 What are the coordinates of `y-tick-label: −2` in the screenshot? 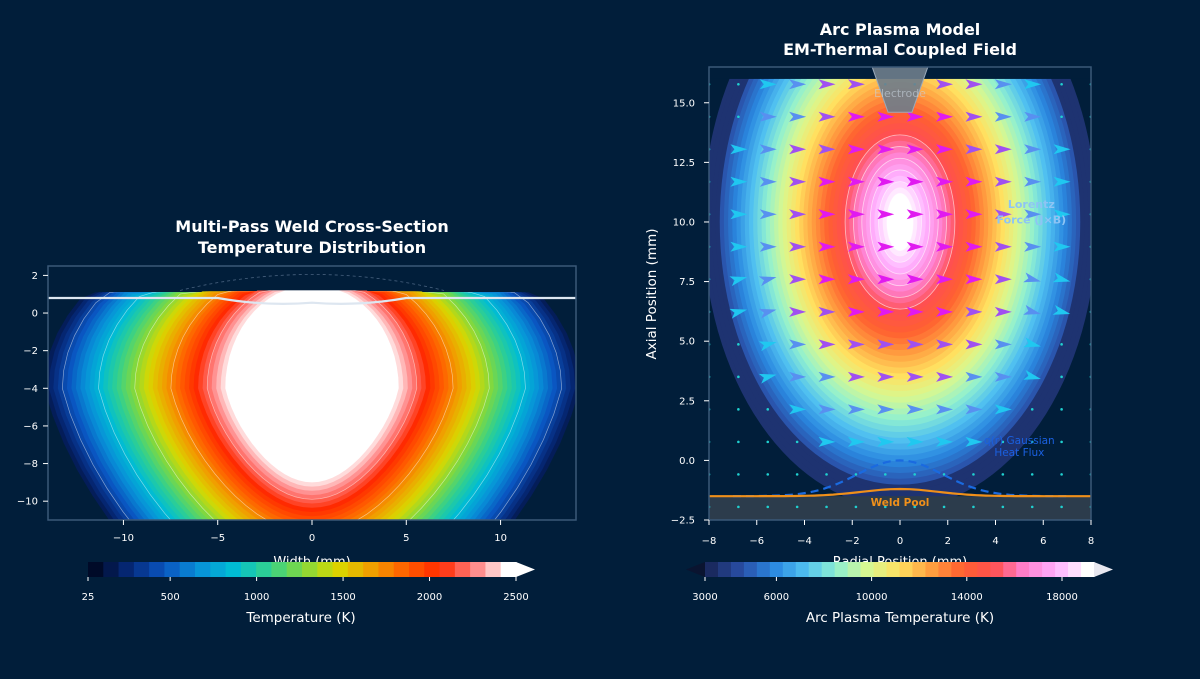 It's located at (30, 351).